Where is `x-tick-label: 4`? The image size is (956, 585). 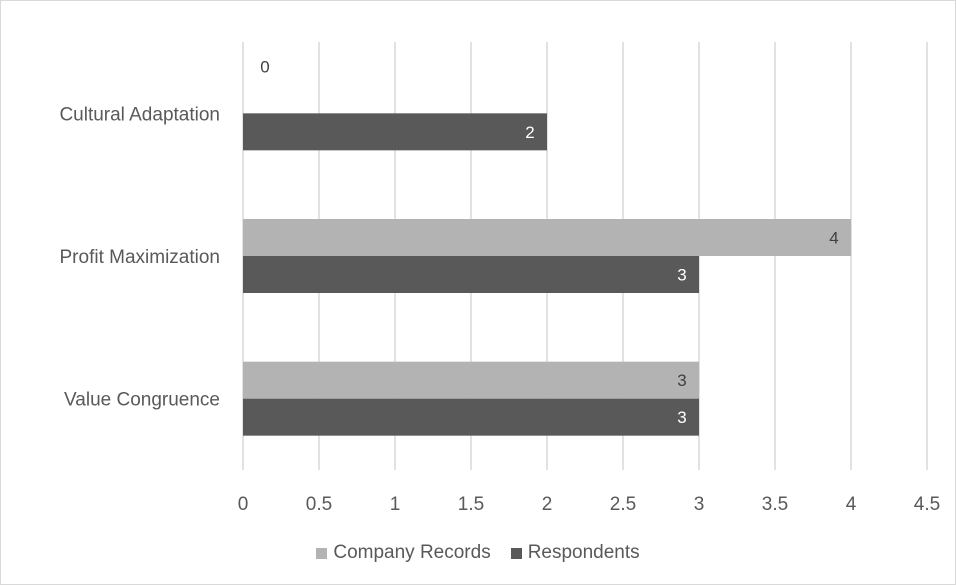 x-tick-label: 4 is located at coordinates (851, 504).